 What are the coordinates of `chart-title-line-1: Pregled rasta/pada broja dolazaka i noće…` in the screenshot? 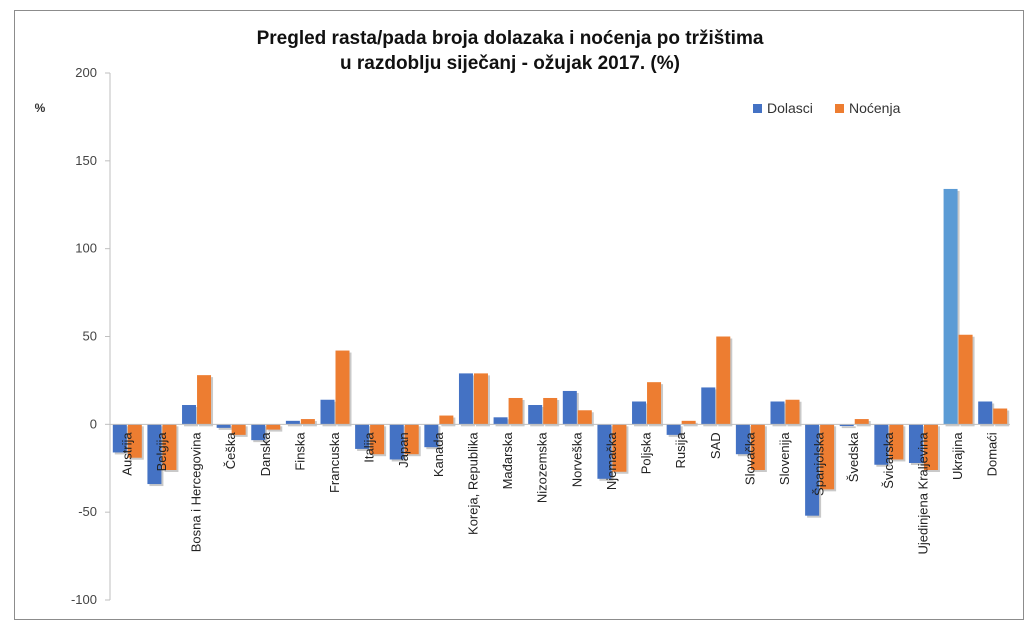 It's located at (510, 38).